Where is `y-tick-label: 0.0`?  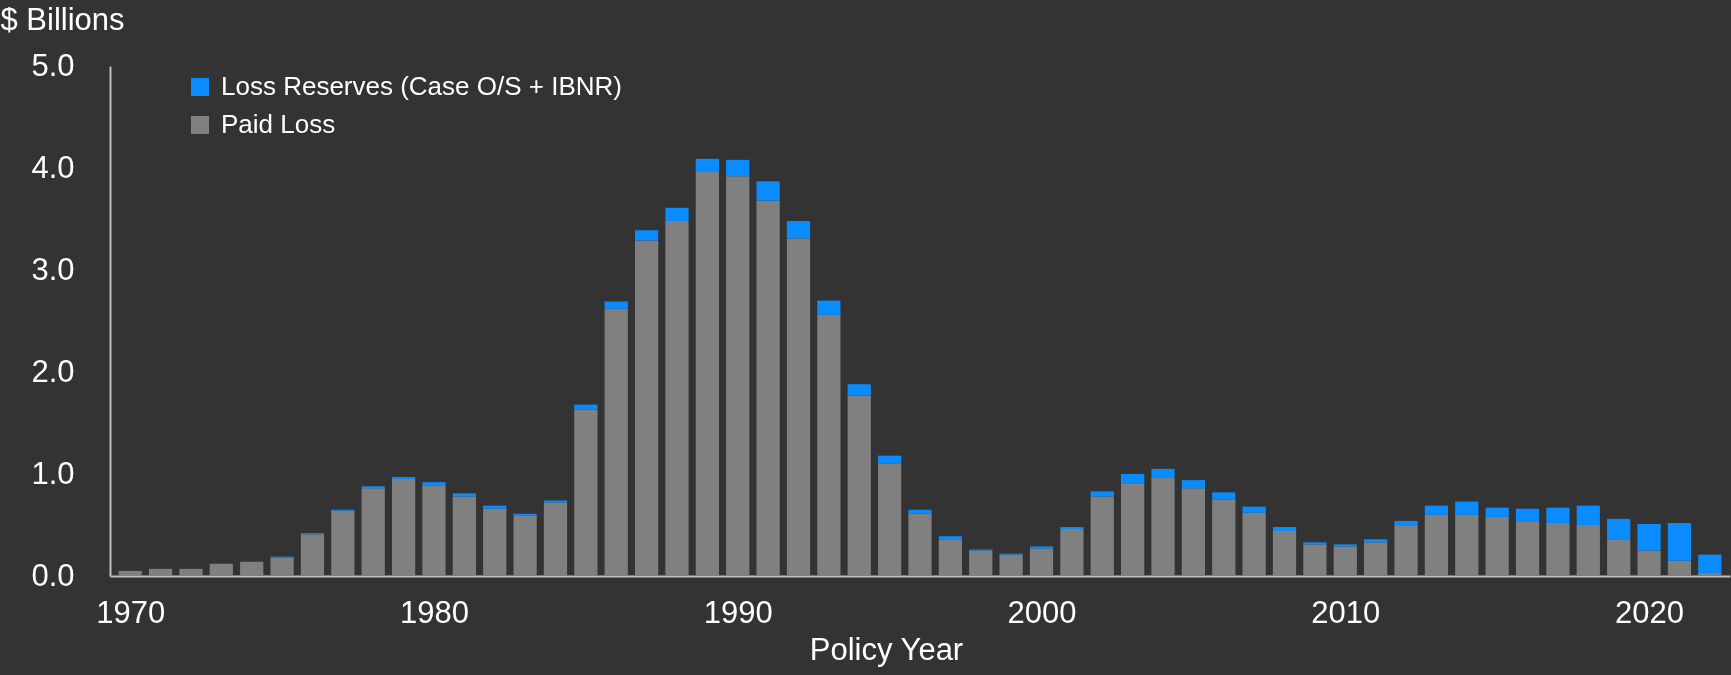
y-tick-label: 0.0 is located at coordinates (53, 575).